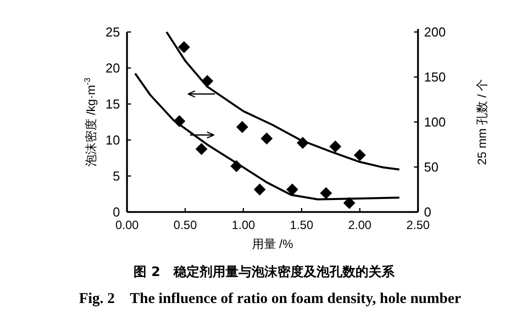 This screenshot has height=334, width=529. What do you see at coordinates (273, 244) in the screenshot?
I see `x-axis-title: 用量 /%` at bounding box center [273, 244].